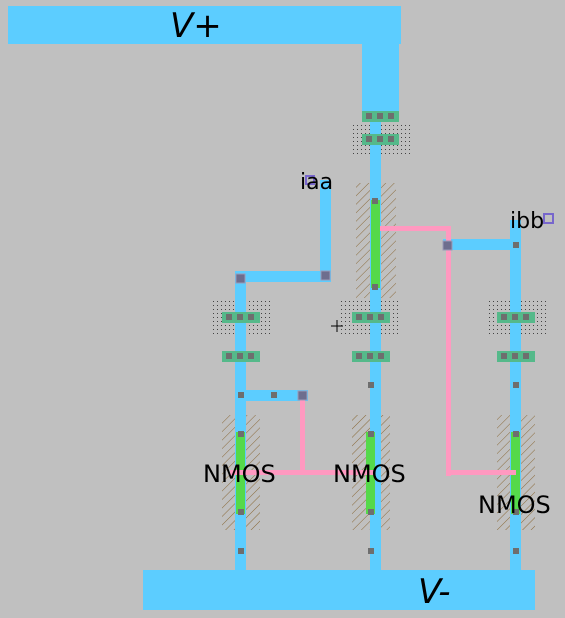  Describe the element at coordinates (548, 218) in the screenshot. I see `ibb-pin-icon` at that location.